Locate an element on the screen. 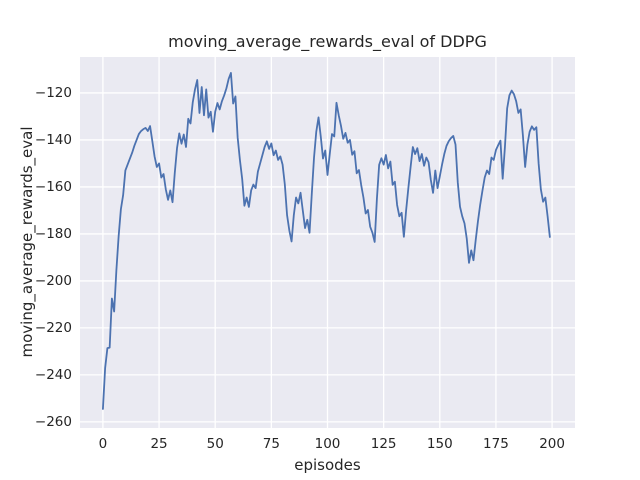 The image size is (640, 480). x-tick-label: 125 is located at coordinates (383, 444).